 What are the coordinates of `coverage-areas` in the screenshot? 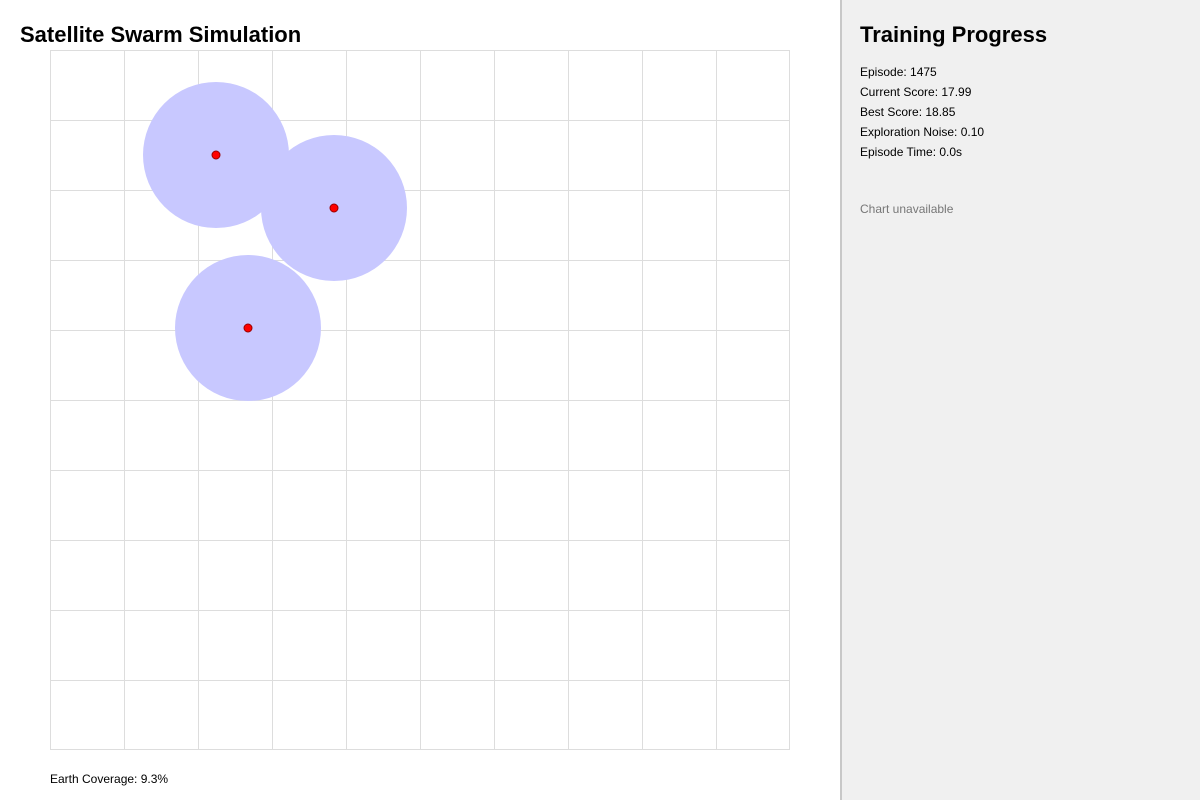 It's located at (275, 241).